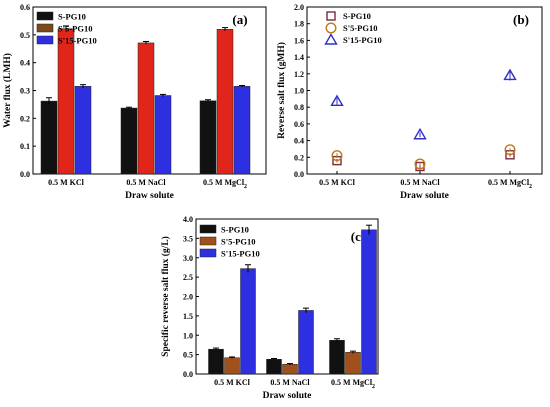 The width and height of the screenshot is (550, 407). Describe the element at coordinates (188, 316) in the screenshot. I see `y-tick-label: 1.5` at that location.